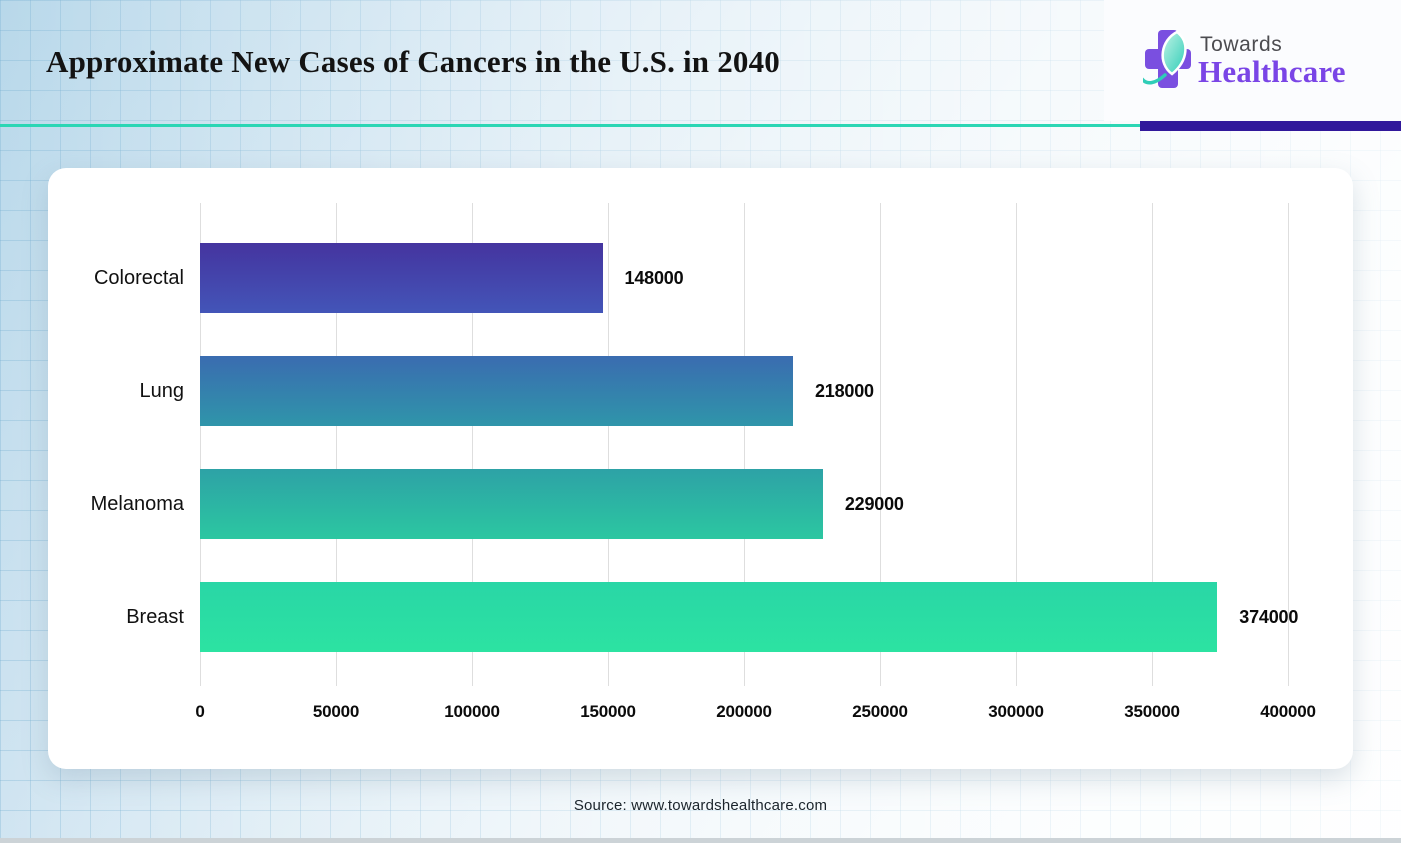 Image resolution: width=1401 pixels, height=843 pixels. Describe the element at coordinates (700, 805) in the screenshot. I see `source-attribution: Source: www.towardshealthcare.com` at that location.